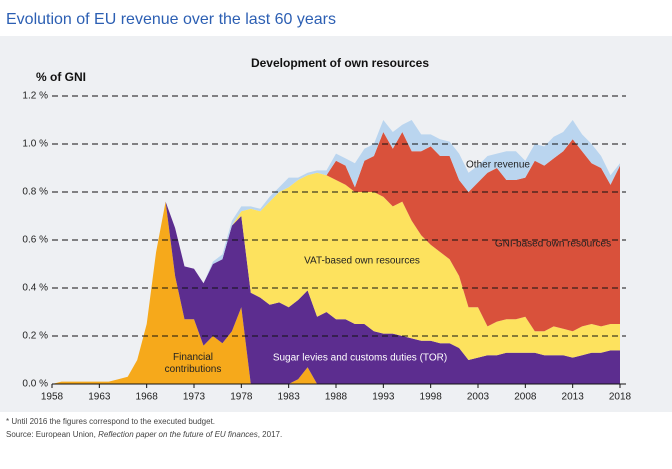 The image size is (672, 469). What do you see at coordinates (362, 261) in the screenshot?
I see `series-label: VAT-based own resources` at bounding box center [362, 261].